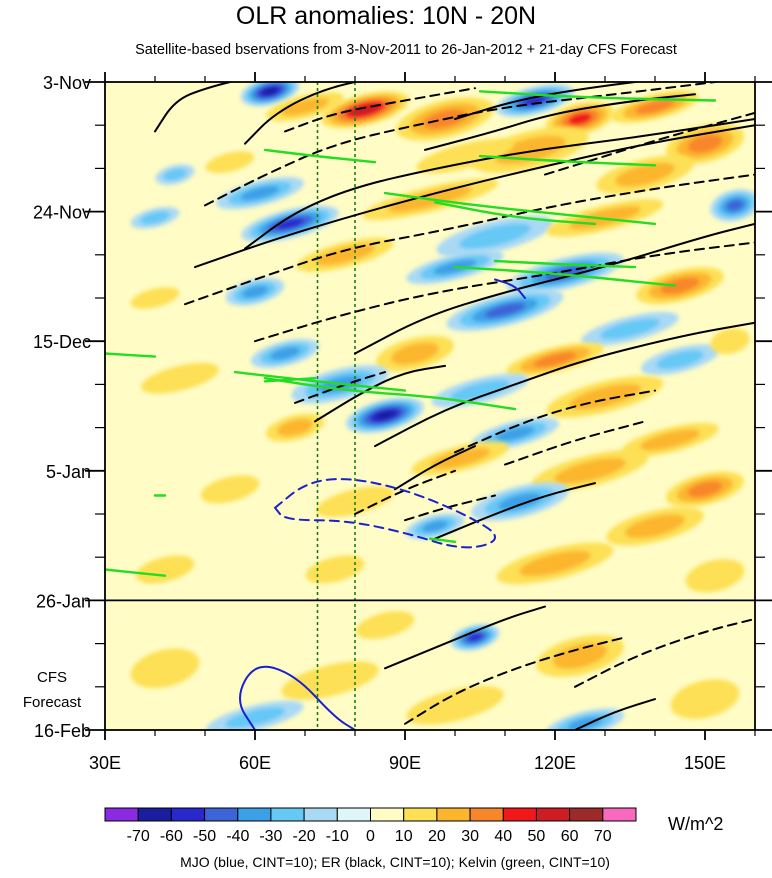 This screenshot has width=772, height=878. I want to click on colorbar-label: 20, so click(437, 836).